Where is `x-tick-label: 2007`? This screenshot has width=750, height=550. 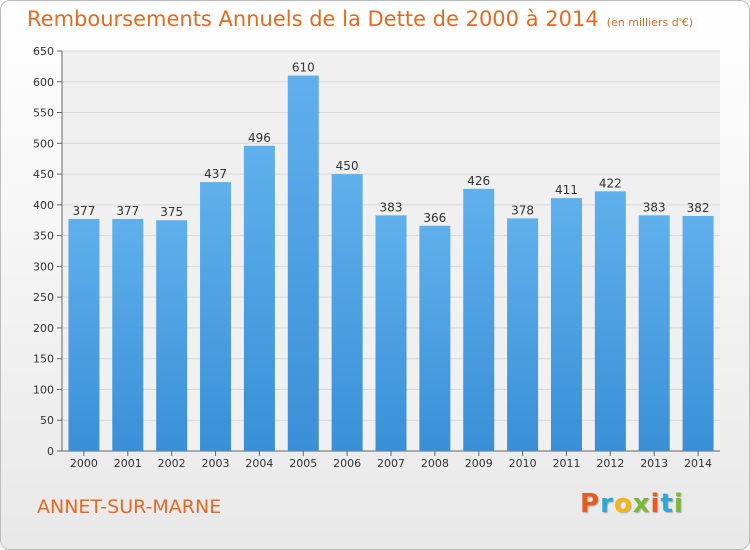
x-tick-label: 2007 is located at coordinates (391, 463).